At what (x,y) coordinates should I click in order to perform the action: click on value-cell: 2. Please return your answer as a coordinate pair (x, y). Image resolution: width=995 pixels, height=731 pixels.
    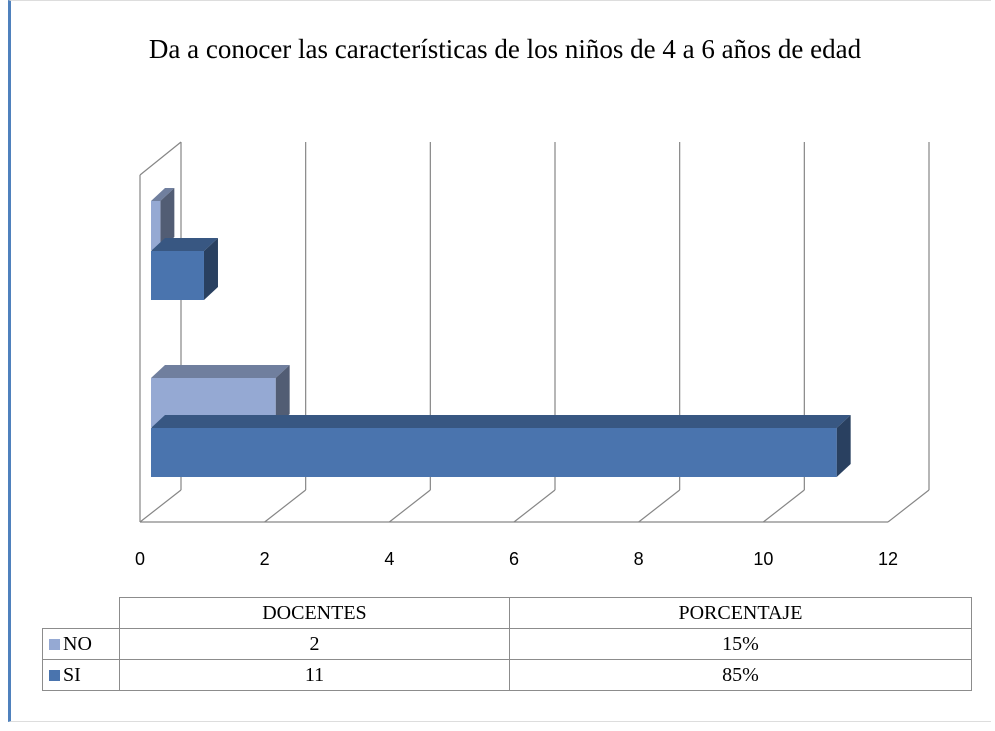
    Looking at the image, I should click on (314, 644).